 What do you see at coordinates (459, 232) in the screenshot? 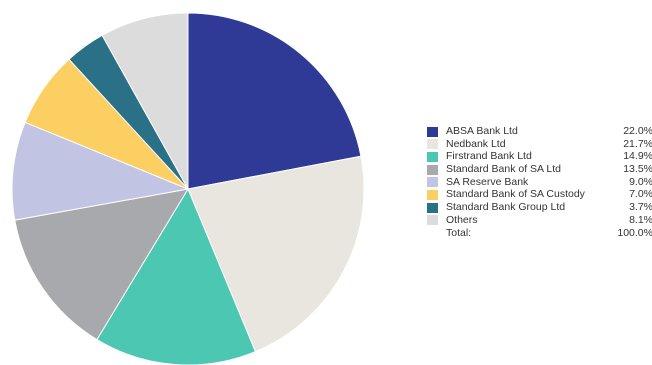
I see `legend-total-label: Total:` at bounding box center [459, 232].